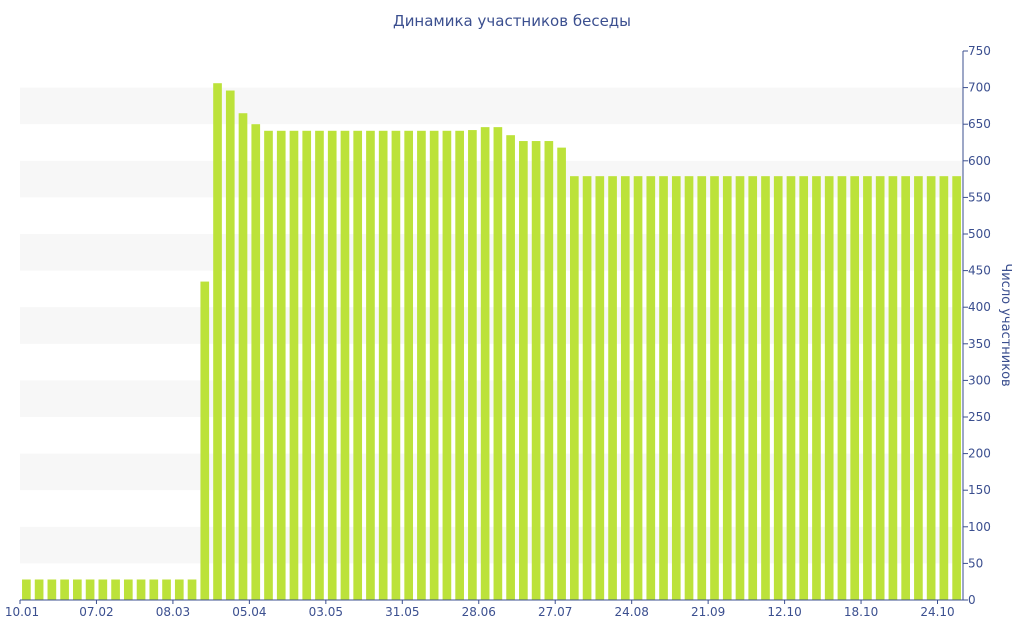 The width and height of the screenshot is (1024, 640). I want to click on y-tick-label: 350, so click(979, 344).